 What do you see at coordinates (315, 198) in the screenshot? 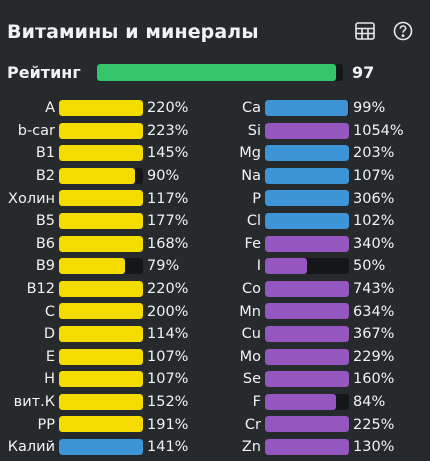
I see `nutrient-row: P 306%` at bounding box center [315, 198].